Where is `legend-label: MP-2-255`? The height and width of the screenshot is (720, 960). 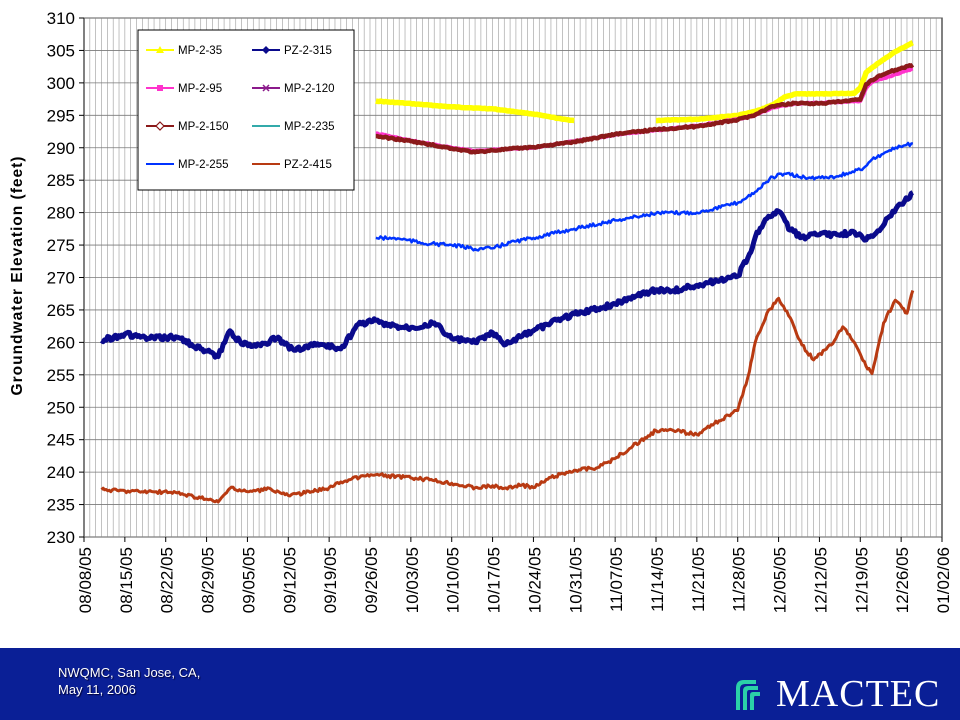
legend-label: MP-2-255 is located at coordinates (203, 165).